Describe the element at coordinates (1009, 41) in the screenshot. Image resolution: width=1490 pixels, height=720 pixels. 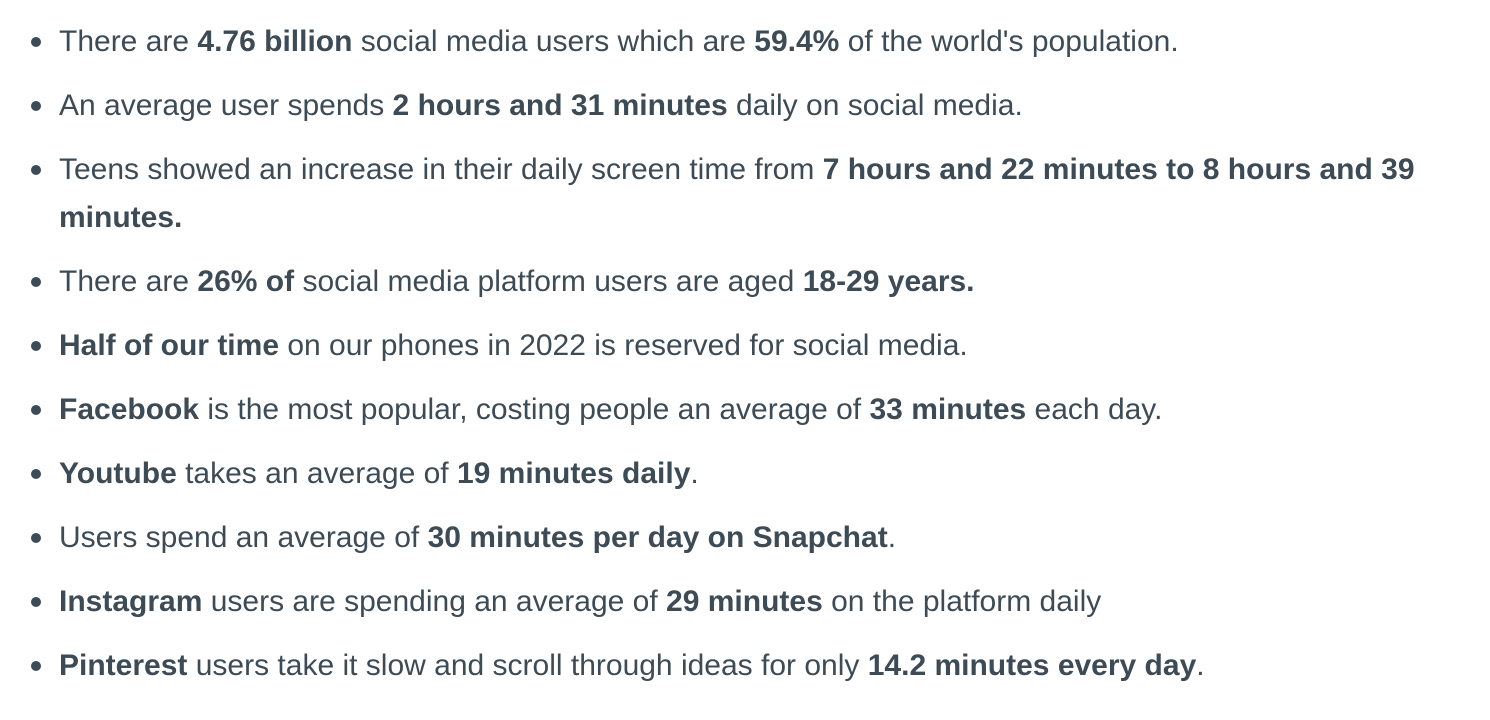
I see `body-text: of the world's population.` at that location.